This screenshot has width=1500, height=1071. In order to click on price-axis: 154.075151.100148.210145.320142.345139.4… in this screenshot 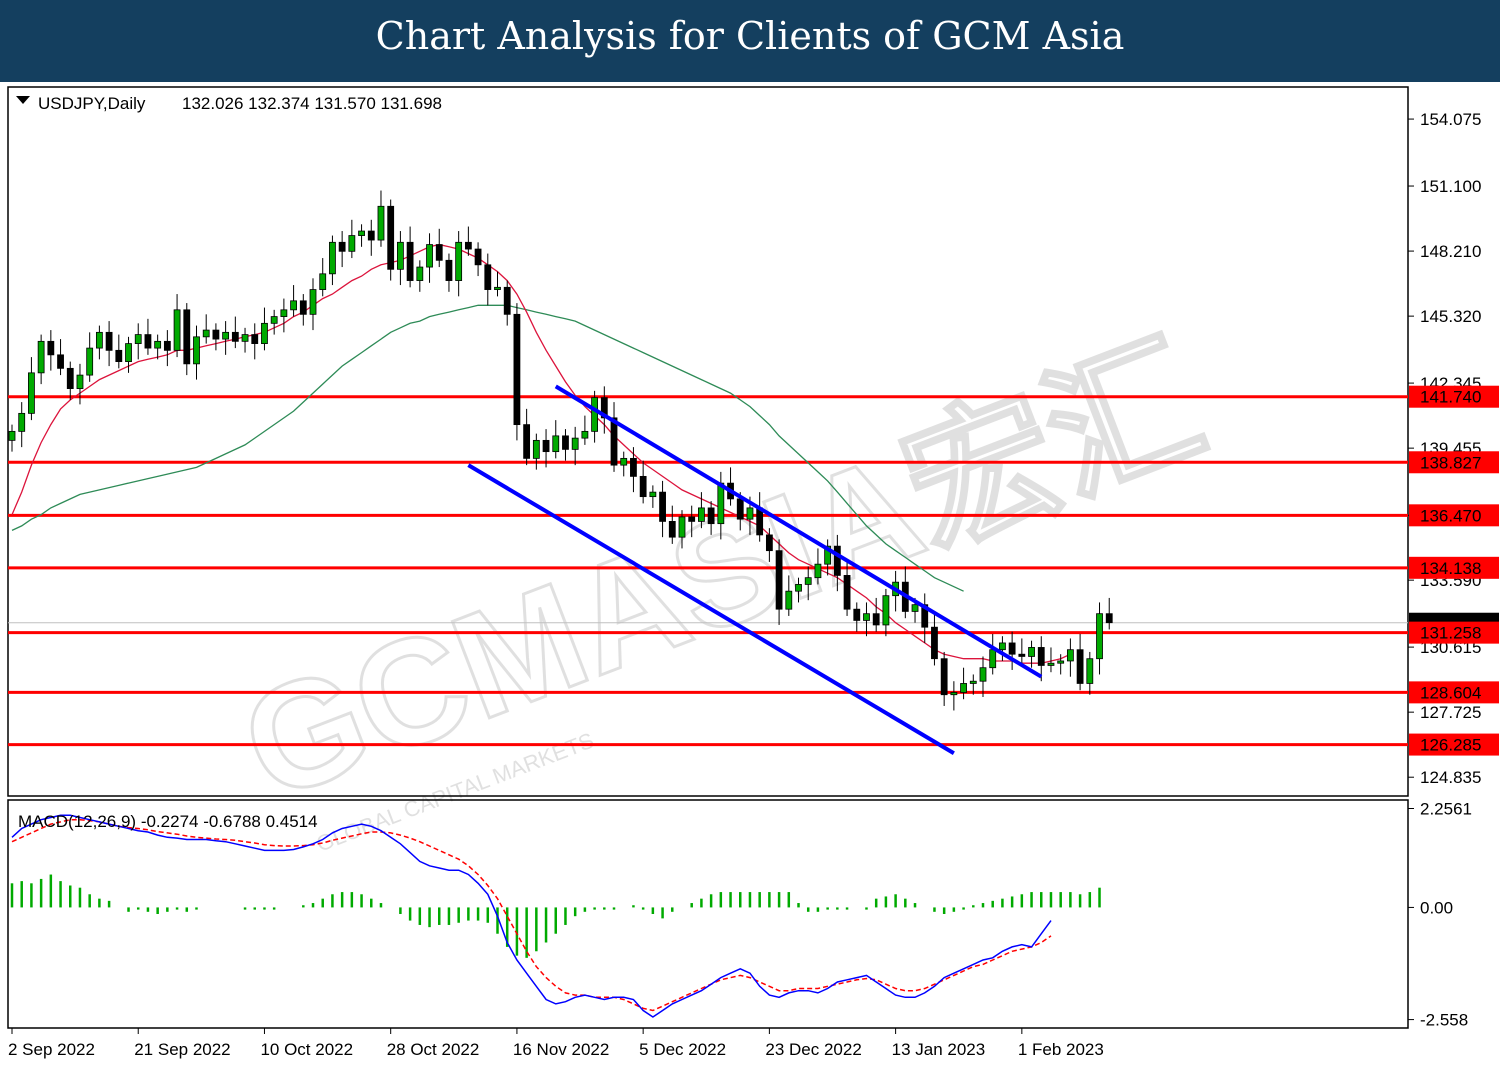, I will do `click(1453, 448)`.